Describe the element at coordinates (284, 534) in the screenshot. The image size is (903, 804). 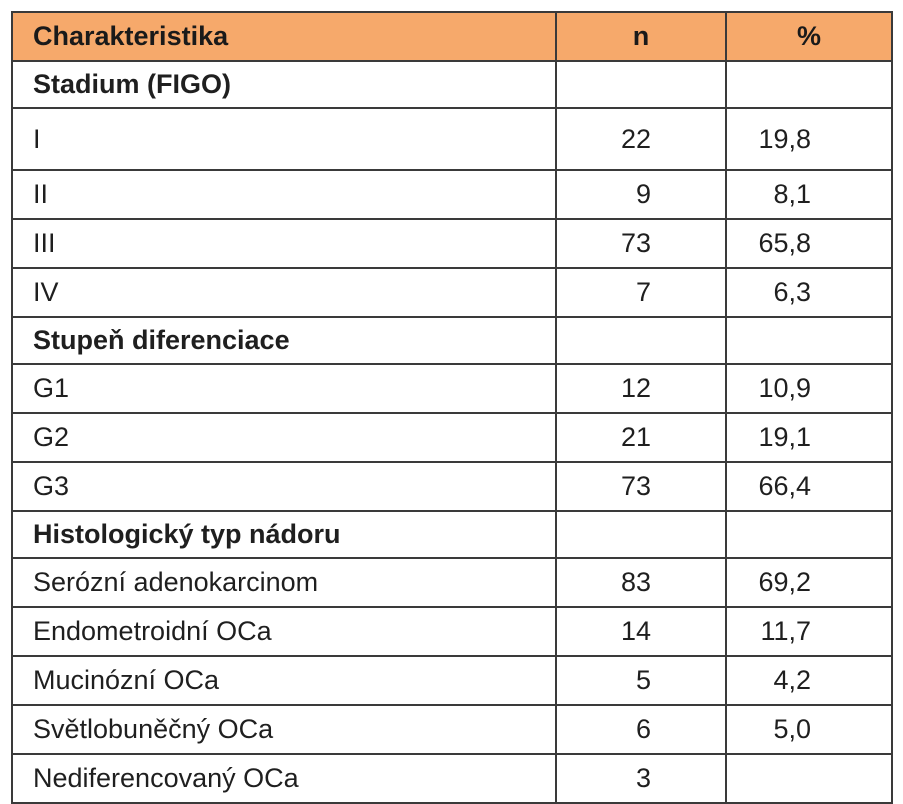
I see `section-title: Histologický typ nádoru` at that location.